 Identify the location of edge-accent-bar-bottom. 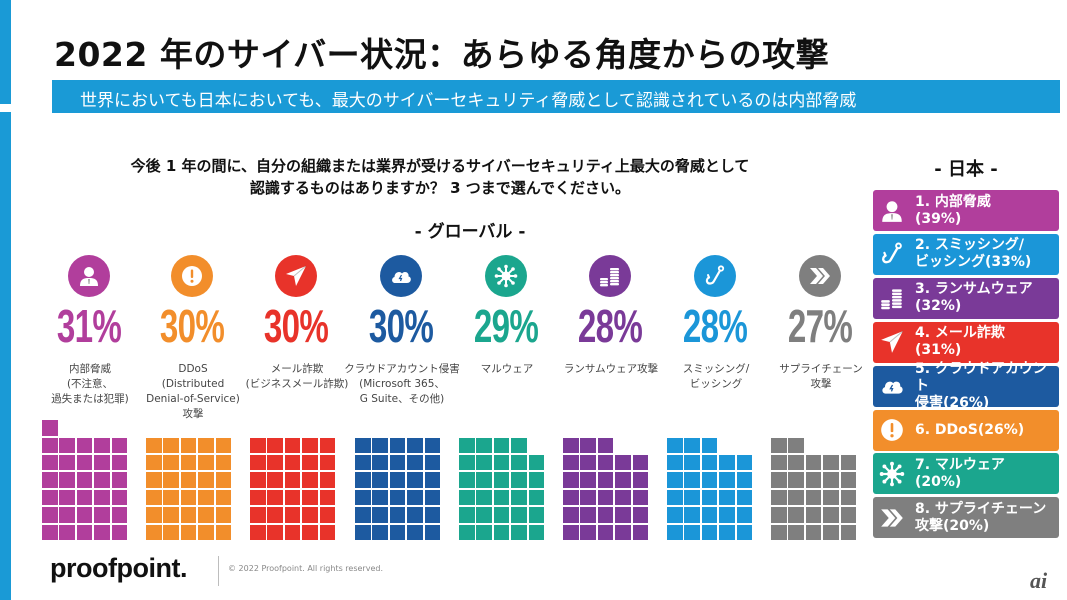
(5, 356).